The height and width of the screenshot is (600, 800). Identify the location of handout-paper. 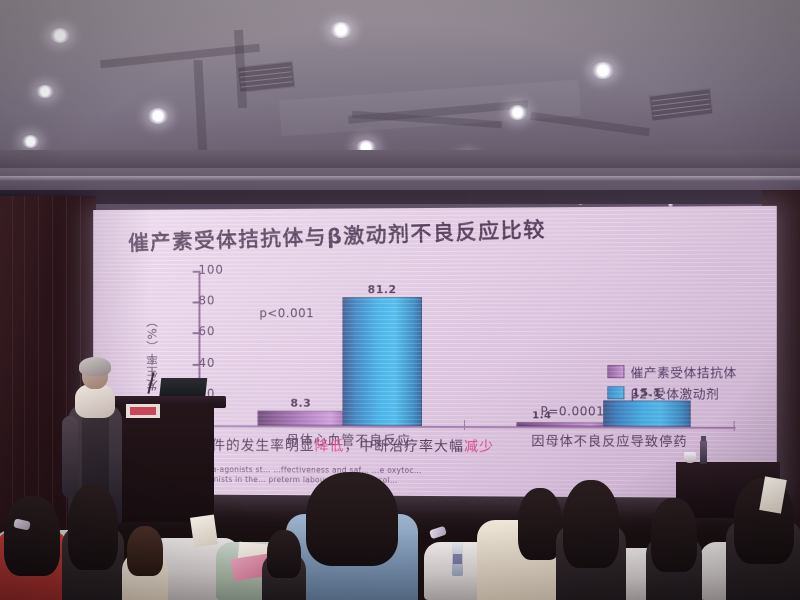
(204, 531).